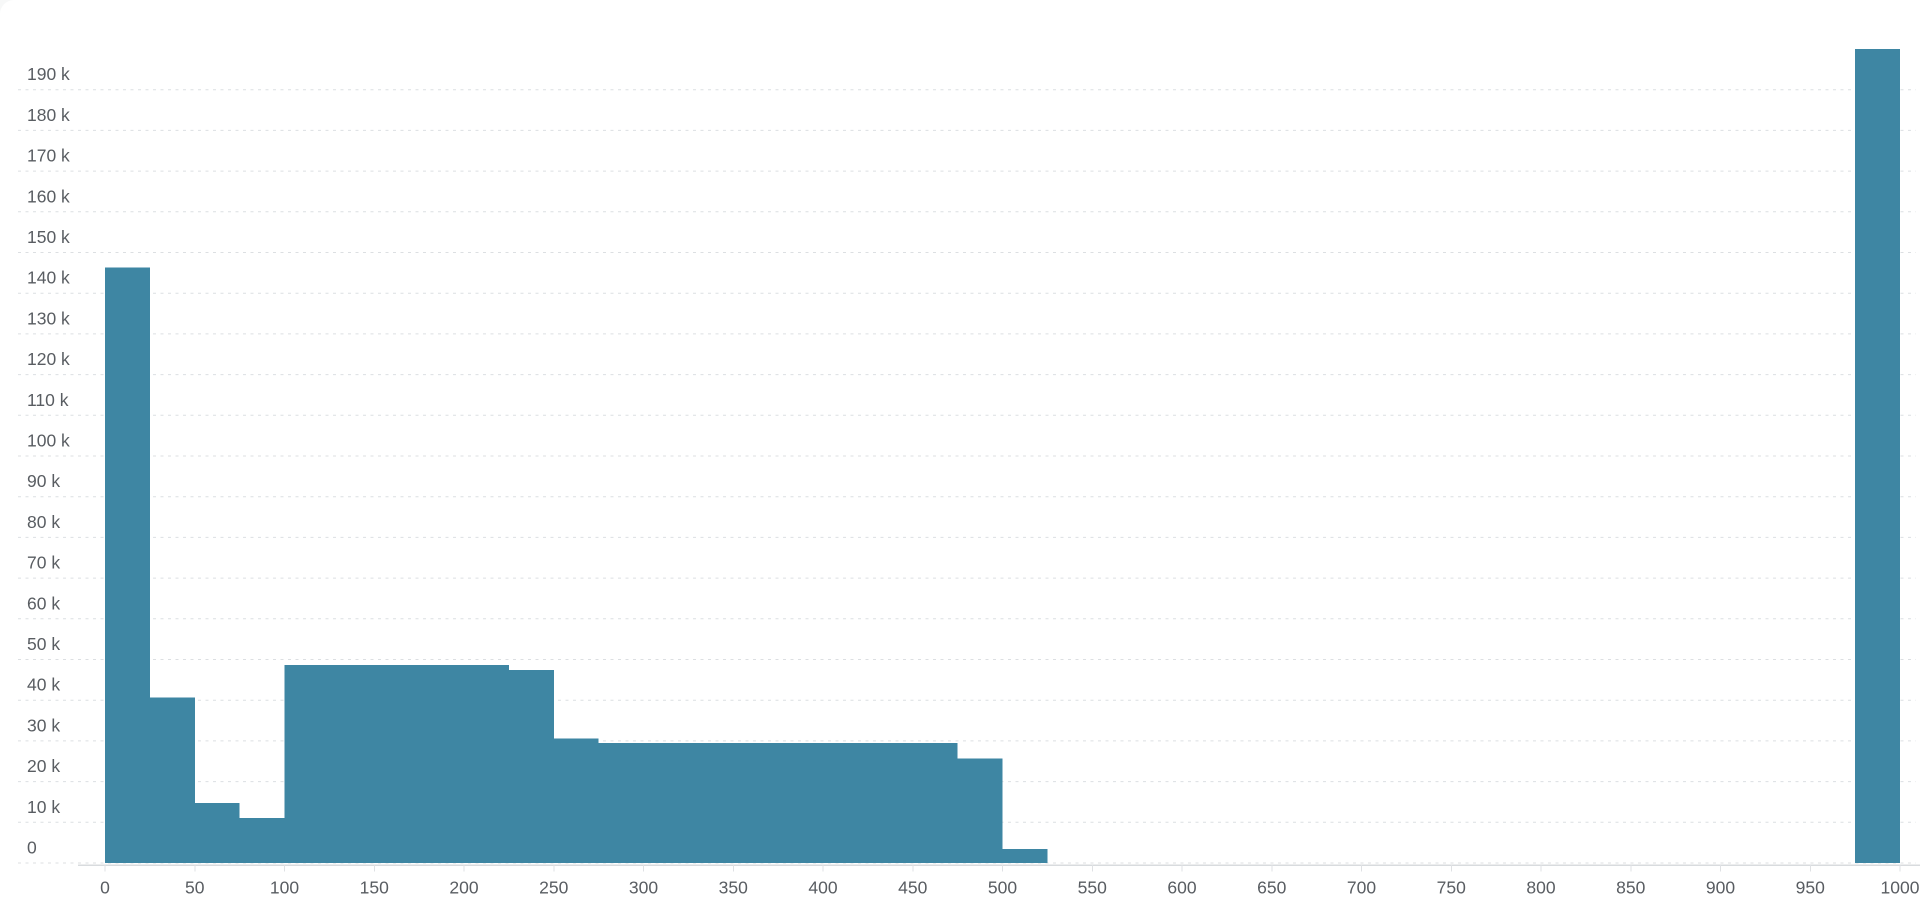  What do you see at coordinates (1900, 888) in the screenshot?
I see `x-tick-label: 1000` at bounding box center [1900, 888].